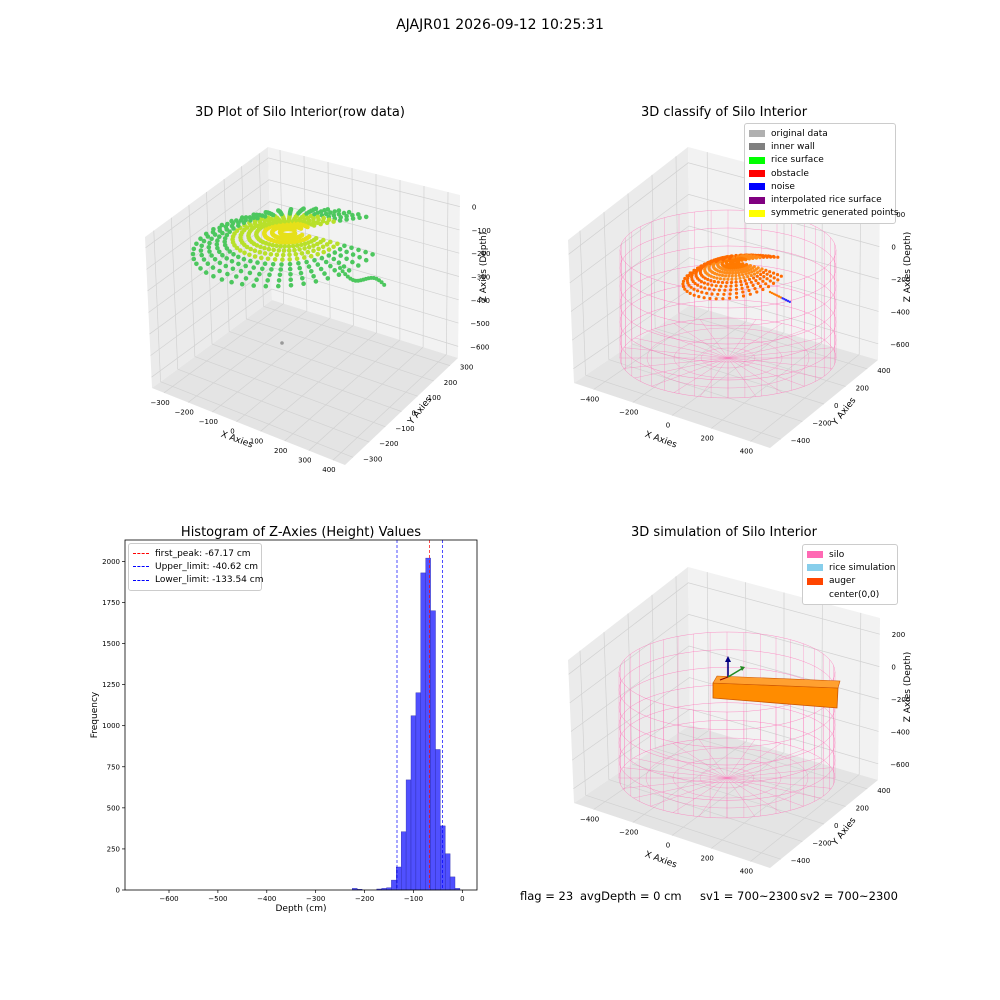 This screenshot has height=1000, width=1000. Describe the element at coordinates (95, 714) in the screenshot. I see `histogram-y-label: Frequency` at that location.